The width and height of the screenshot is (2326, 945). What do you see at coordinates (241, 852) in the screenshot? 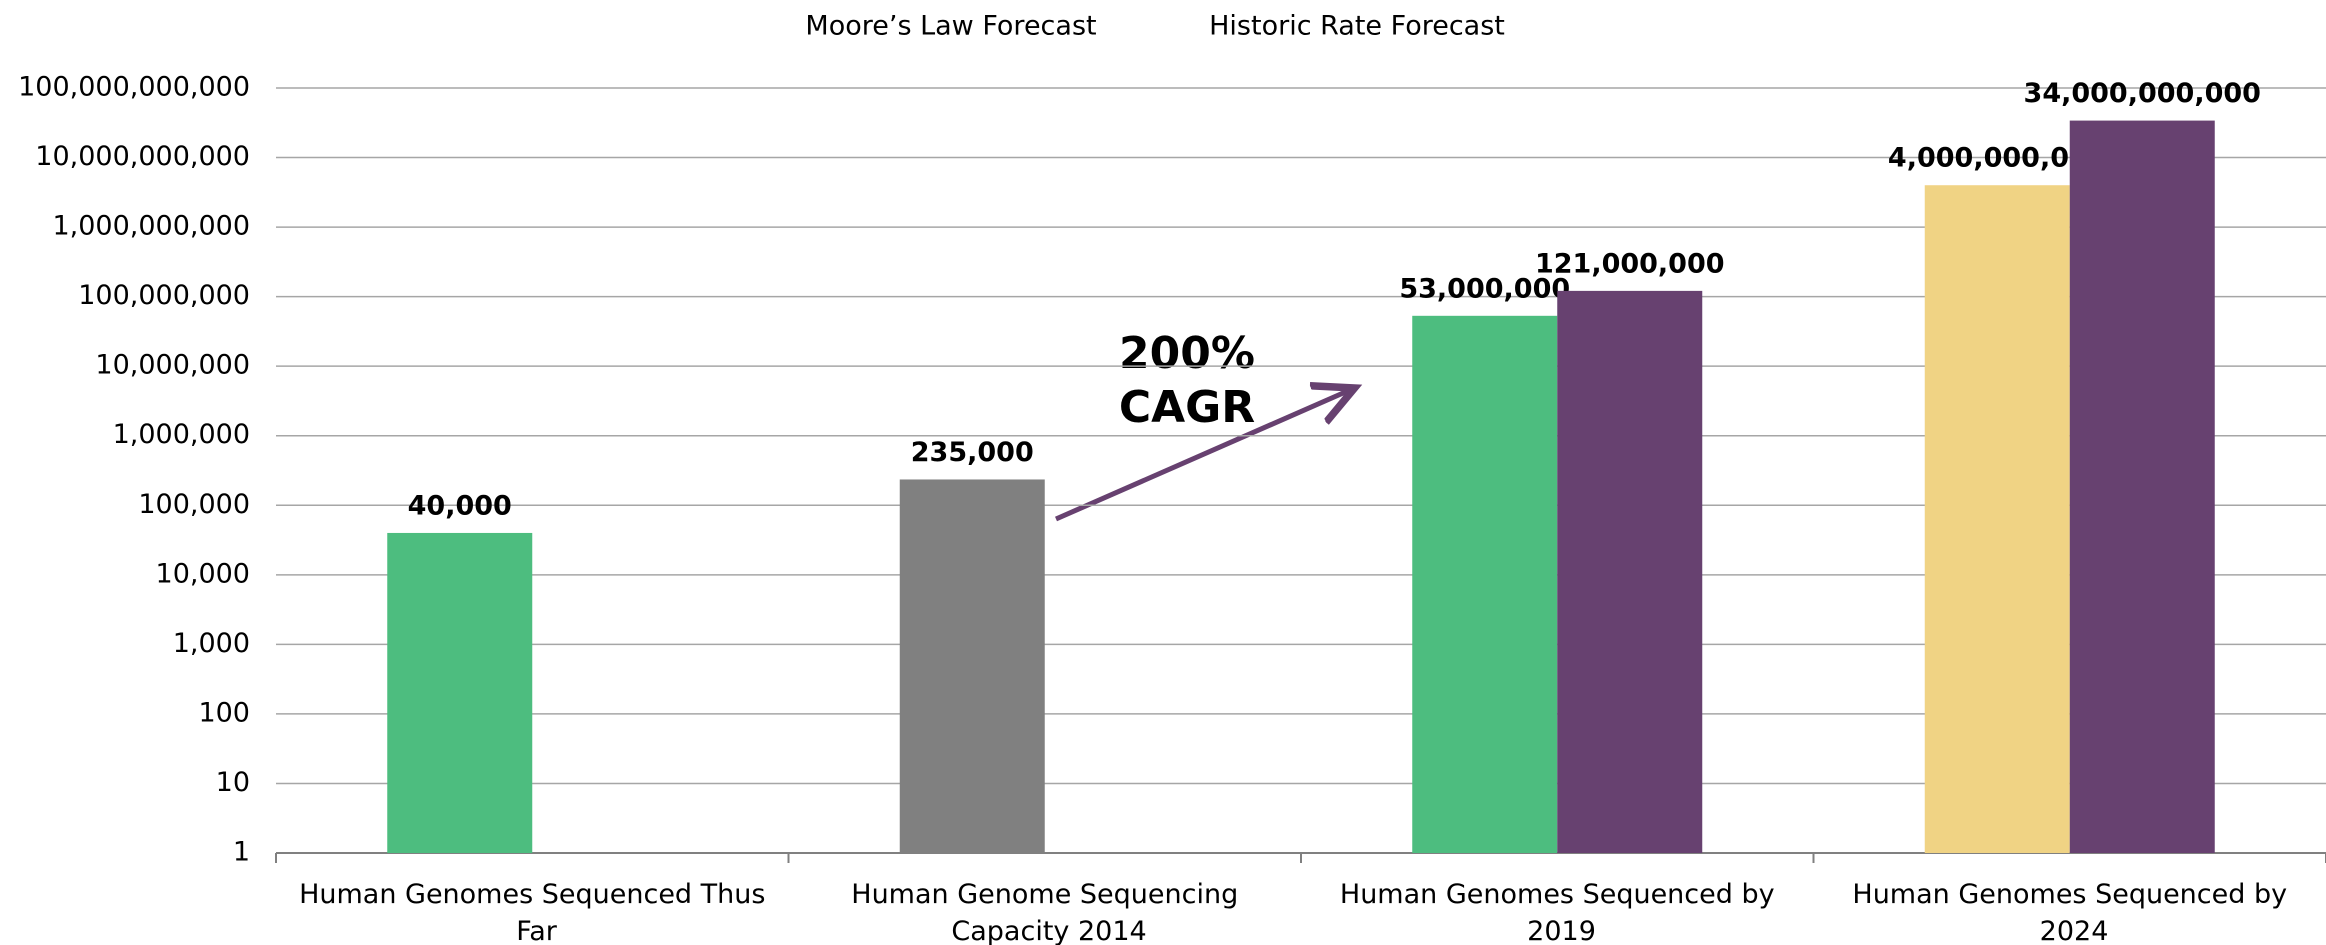
I see `y-tick-label: 1` at bounding box center [241, 852].